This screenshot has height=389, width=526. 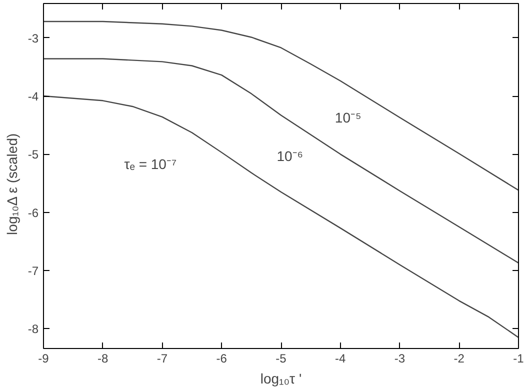 I want to click on x-tick-label: -5, so click(x=281, y=359).